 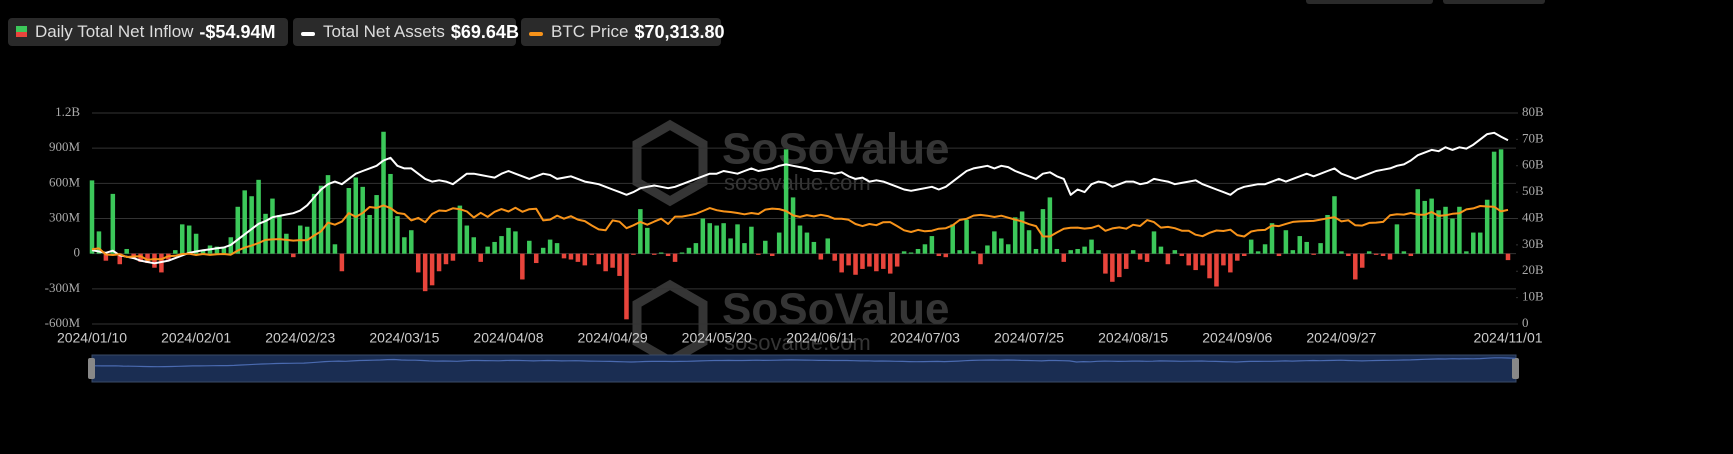 What do you see at coordinates (623, 32) in the screenshot?
I see `legend-item: BTC Price $70,313.80` at bounding box center [623, 32].